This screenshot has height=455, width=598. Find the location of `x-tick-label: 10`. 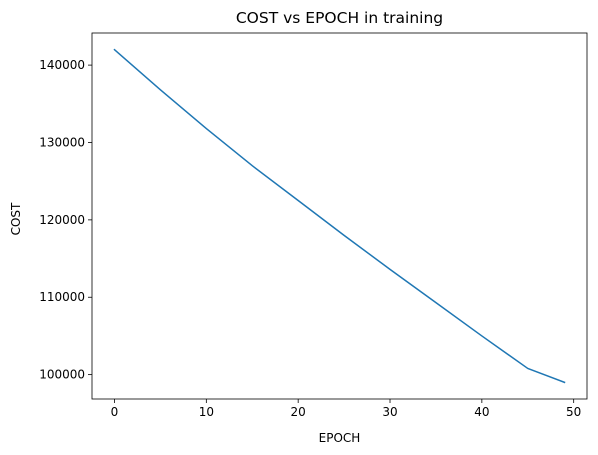

x-tick-label: 10 is located at coordinates (206, 412).